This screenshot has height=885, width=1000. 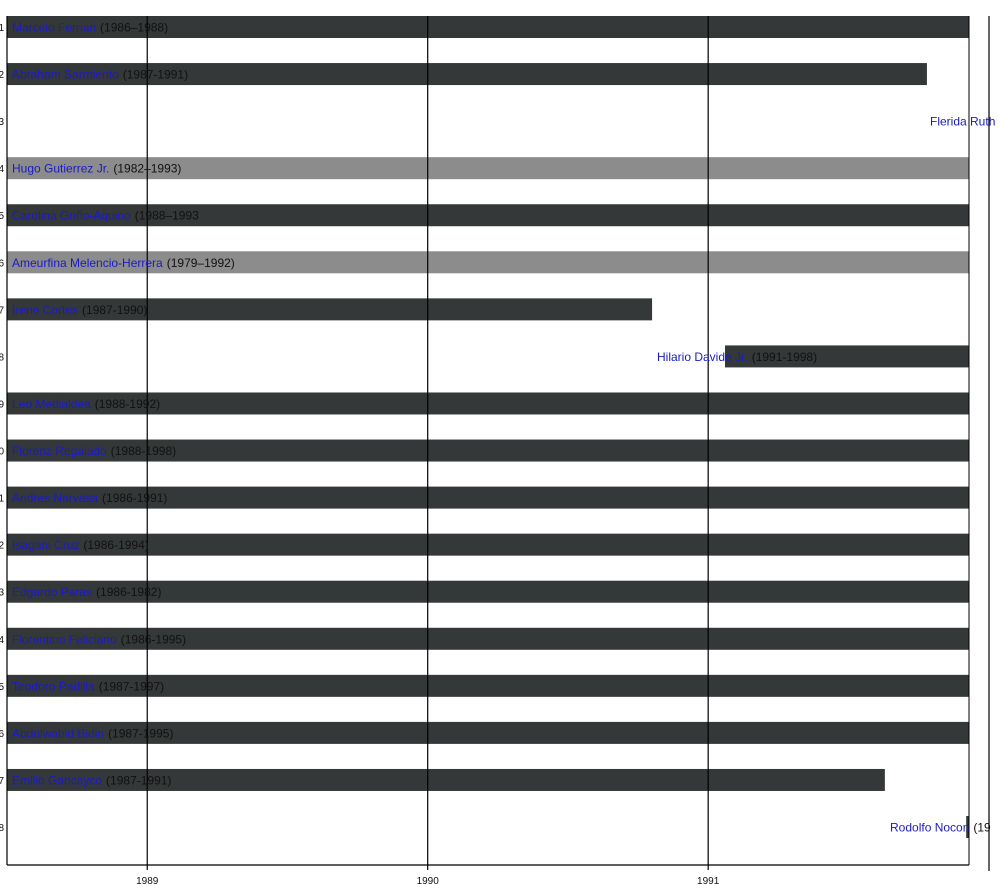 What do you see at coordinates (982, 828) in the screenshot?
I see `term-dates: (19` at bounding box center [982, 828].